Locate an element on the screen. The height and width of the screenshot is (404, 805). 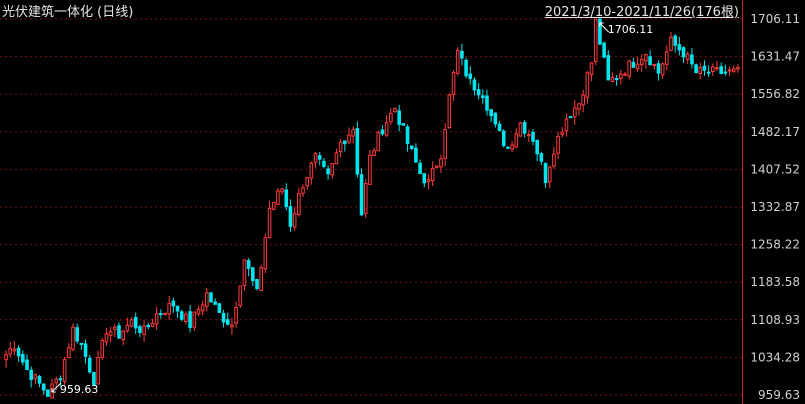
date-range: 2021/3/10-2021/11/26(176根) is located at coordinates (641, 12).